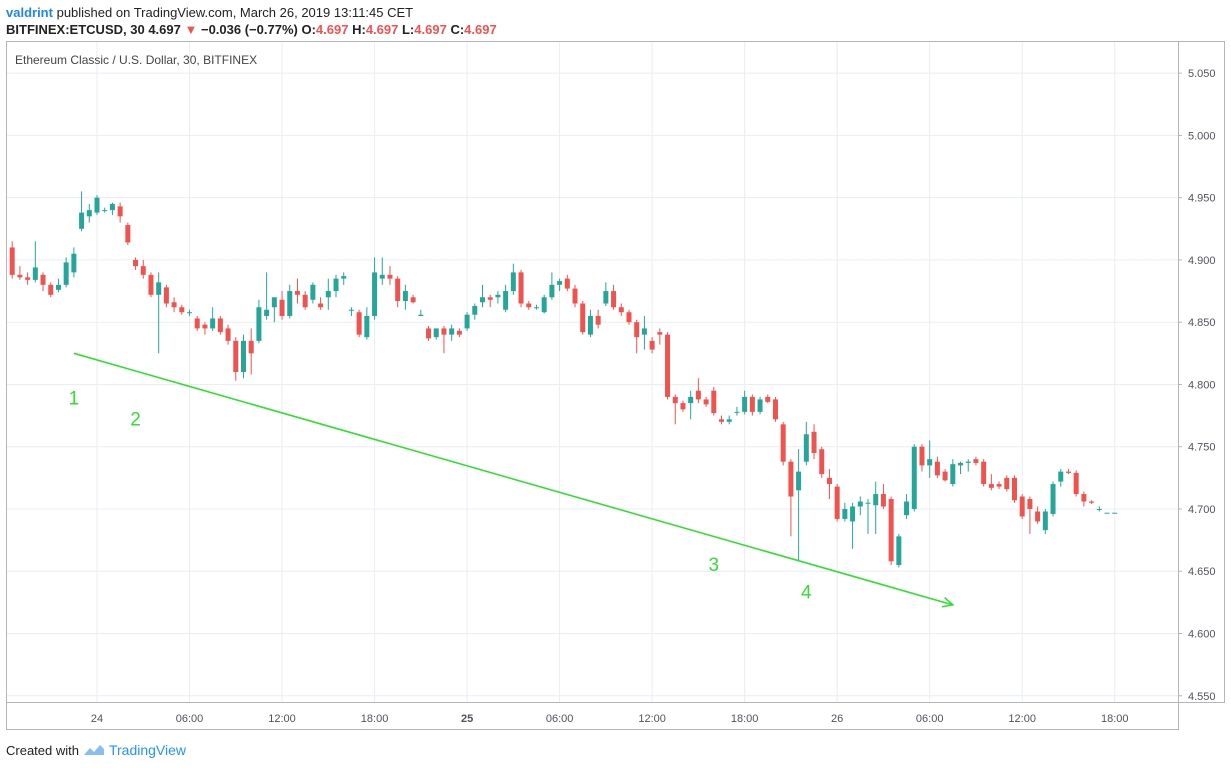 The width and height of the screenshot is (1231, 768). I want to click on price-tick-label: 4.850, so click(1202, 323).